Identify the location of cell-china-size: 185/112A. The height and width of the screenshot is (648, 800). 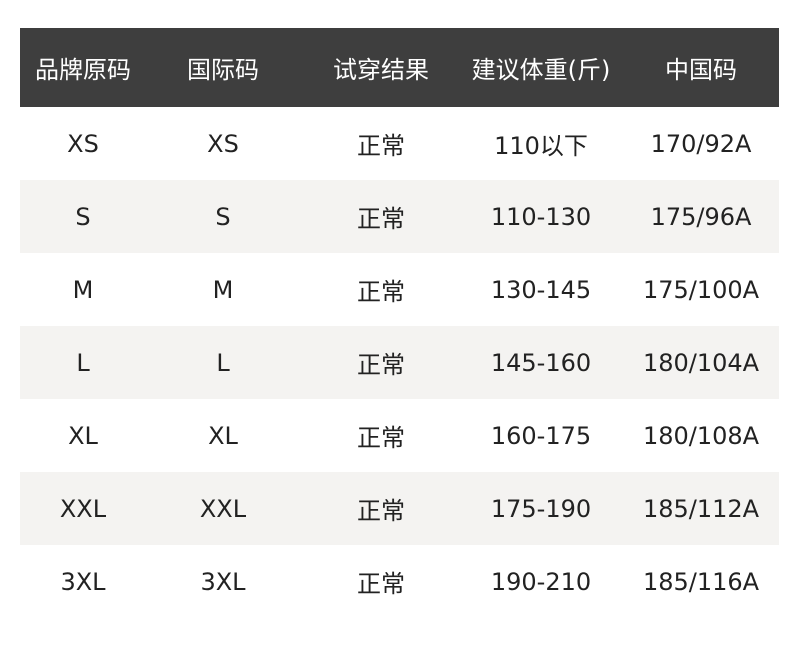
(701, 508).